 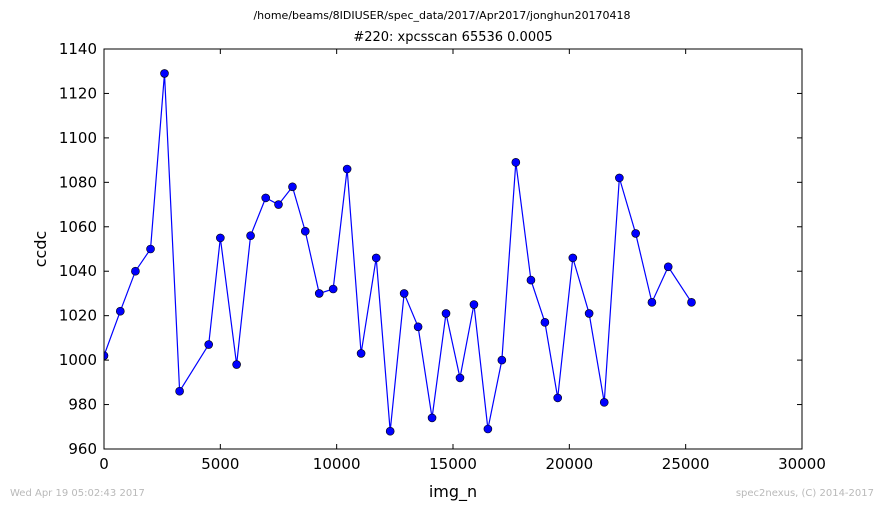 What do you see at coordinates (220, 464) in the screenshot?
I see `x-tick-label: 5000` at bounding box center [220, 464].